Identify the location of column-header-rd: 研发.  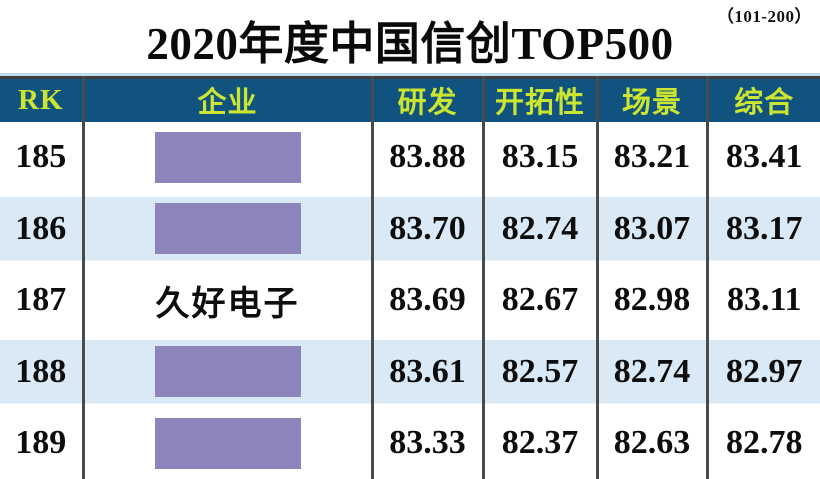
(427, 100).